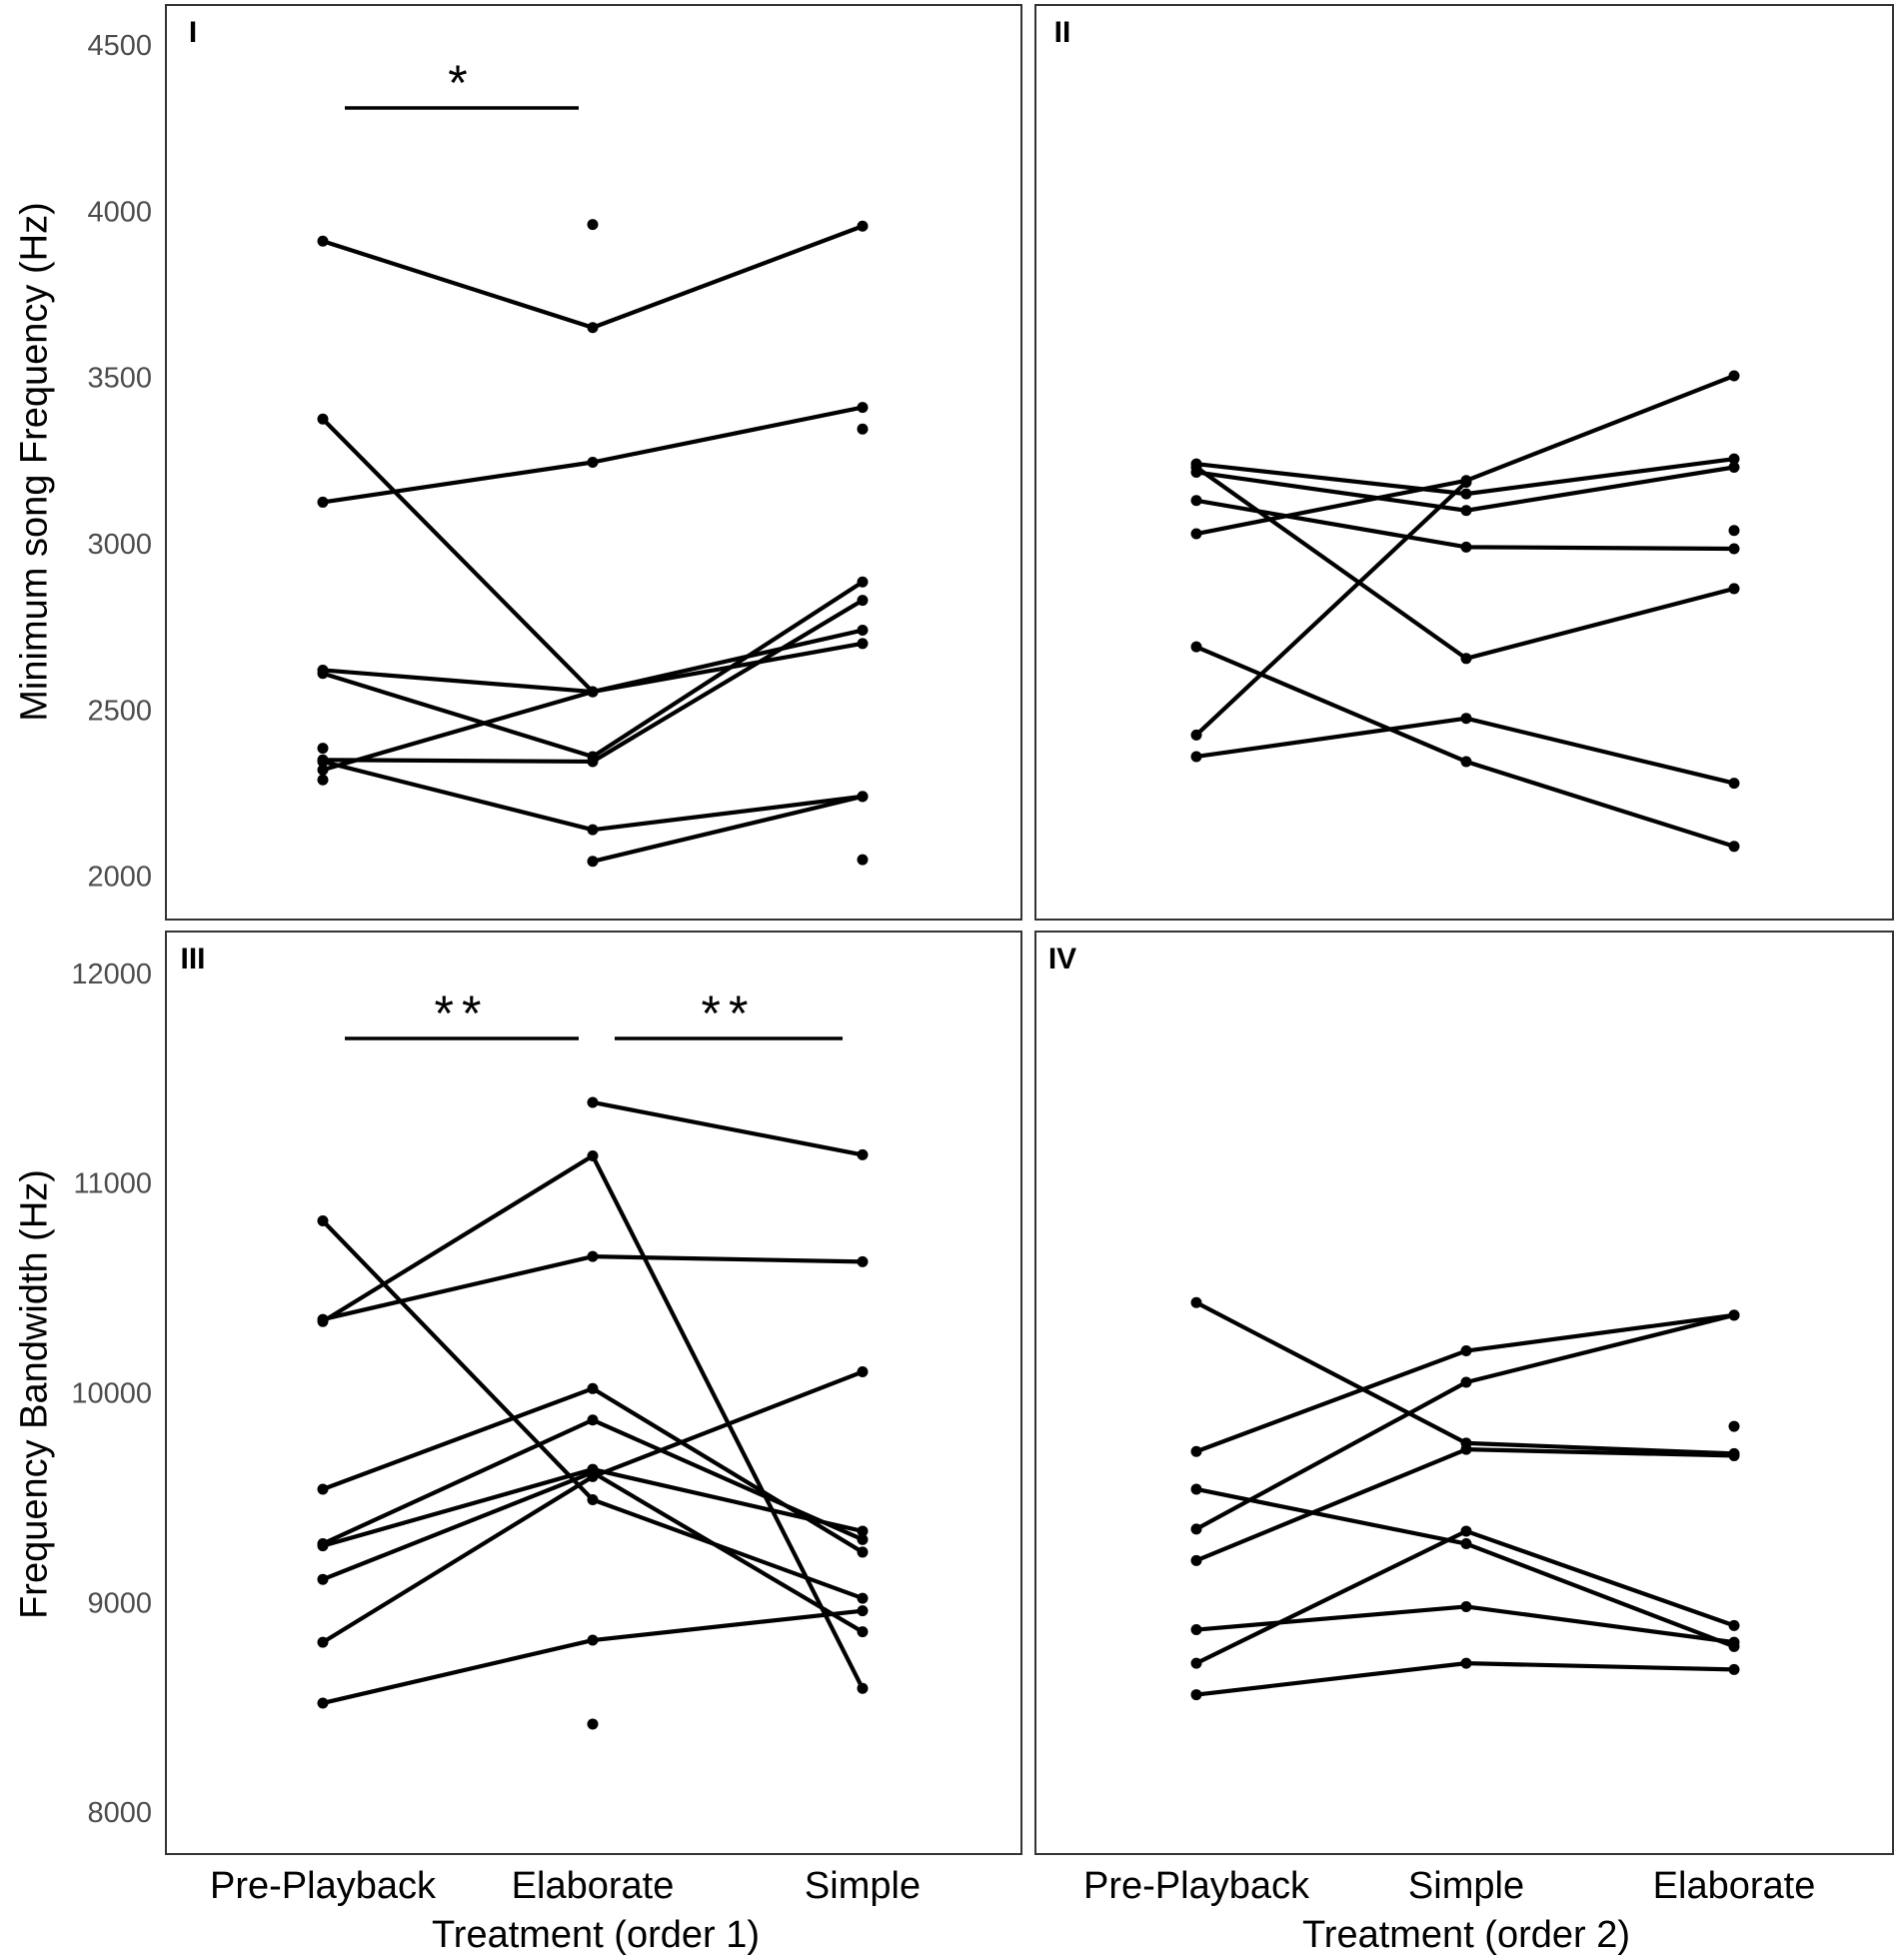 Image resolution: width=1899 pixels, height=1960 pixels. What do you see at coordinates (120, 212) in the screenshot?
I see `y-tick-label: 4000` at bounding box center [120, 212].